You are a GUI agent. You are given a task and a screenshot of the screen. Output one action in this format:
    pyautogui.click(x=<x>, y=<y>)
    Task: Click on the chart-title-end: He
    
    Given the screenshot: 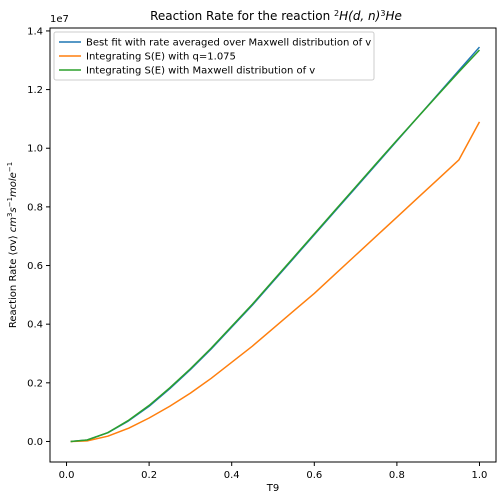 What is the action you would take?
    pyautogui.click(x=393, y=16)
    